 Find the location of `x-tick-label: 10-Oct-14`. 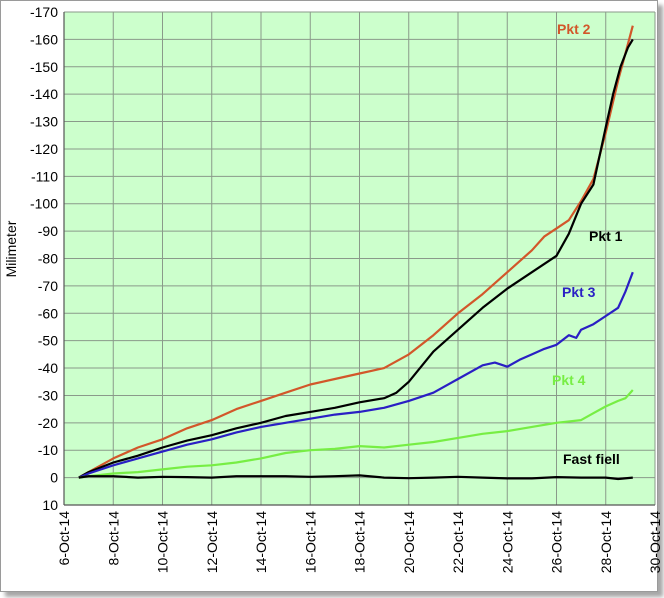

x-tick-label: 10-Oct-14 is located at coordinates (163, 542).